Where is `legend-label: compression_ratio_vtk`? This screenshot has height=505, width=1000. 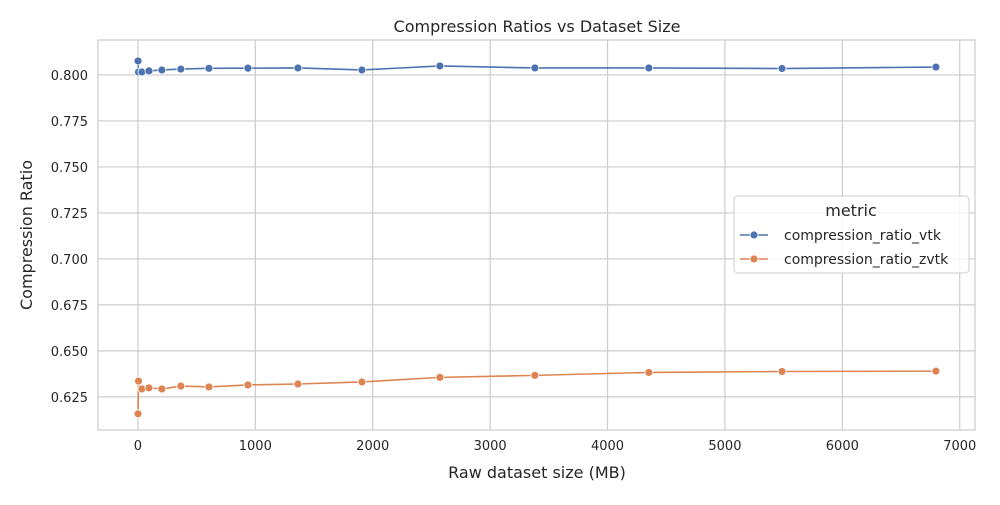
legend-label: compression_ratio_vtk is located at coordinates (863, 236).